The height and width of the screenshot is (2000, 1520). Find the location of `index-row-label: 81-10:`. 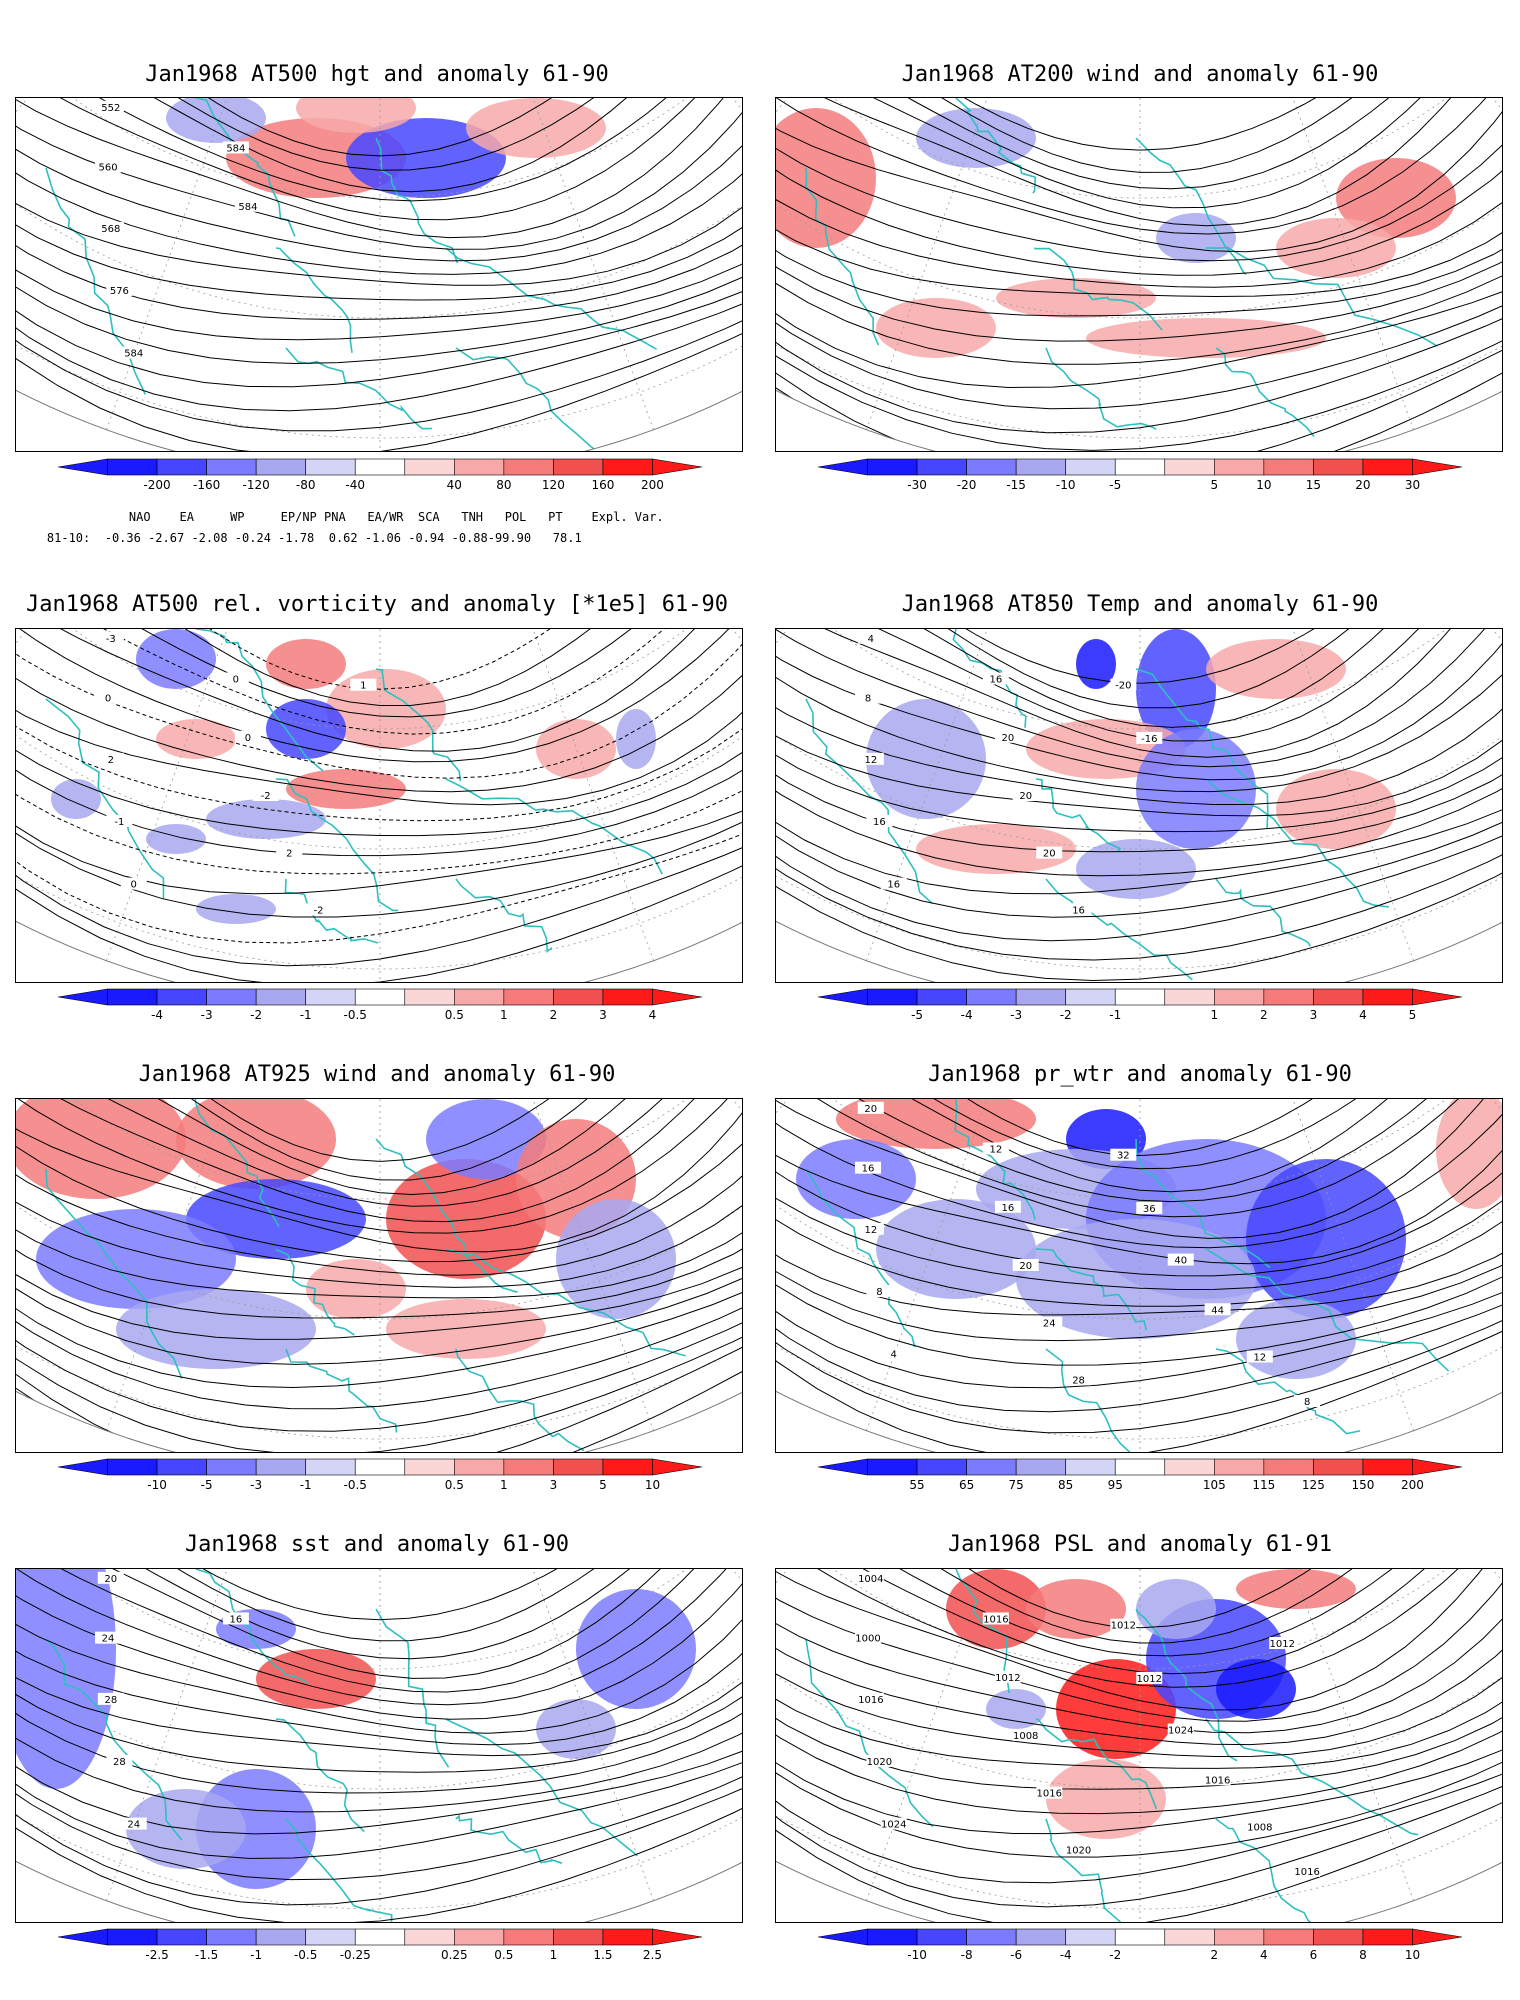

index-row-label: 81-10: is located at coordinates (68, 538).